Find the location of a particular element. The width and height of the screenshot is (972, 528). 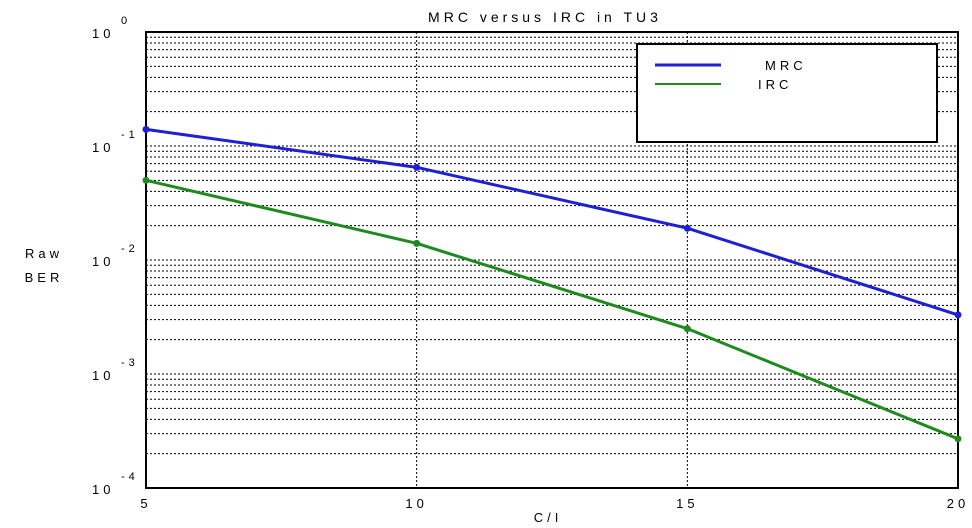

y-tick-label-exponent: 0 is located at coordinates (126, 21).